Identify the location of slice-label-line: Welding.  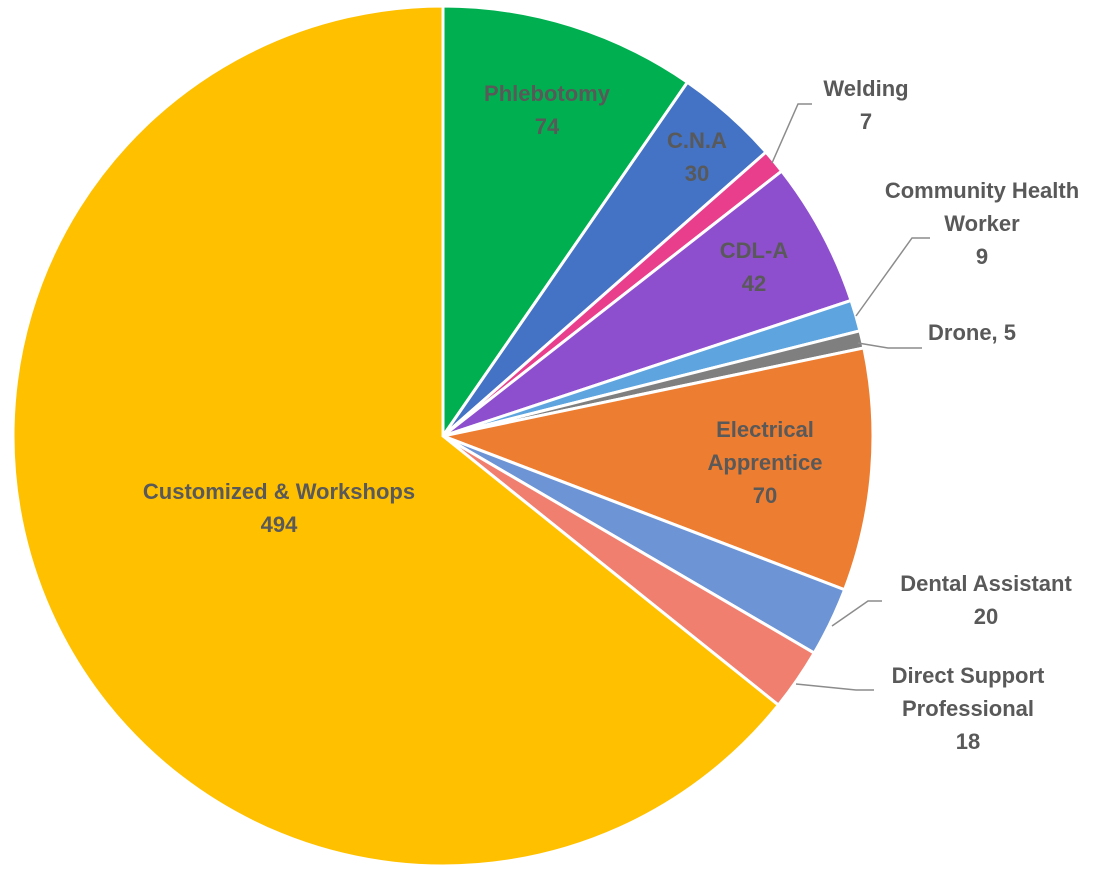
(865, 88).